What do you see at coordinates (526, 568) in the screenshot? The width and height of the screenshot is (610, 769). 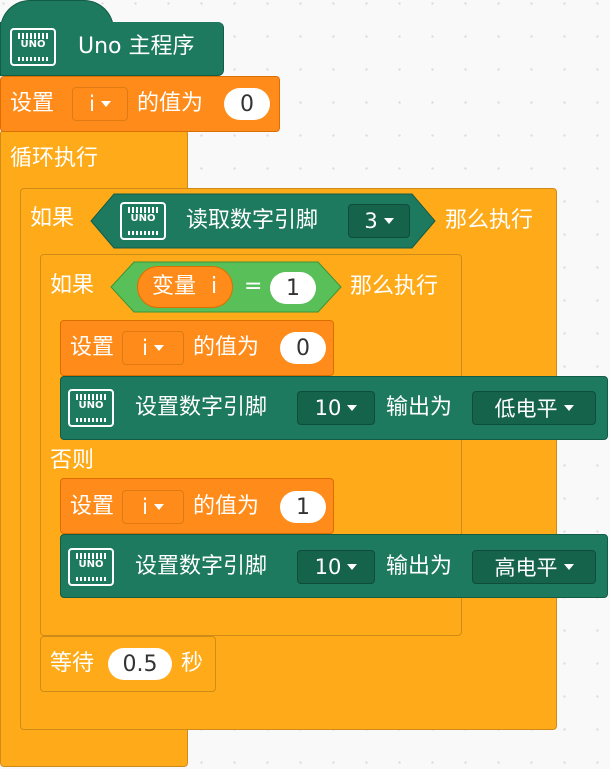 I see `level-dropdown-value: 高电平` at bounding box center [526, 568].